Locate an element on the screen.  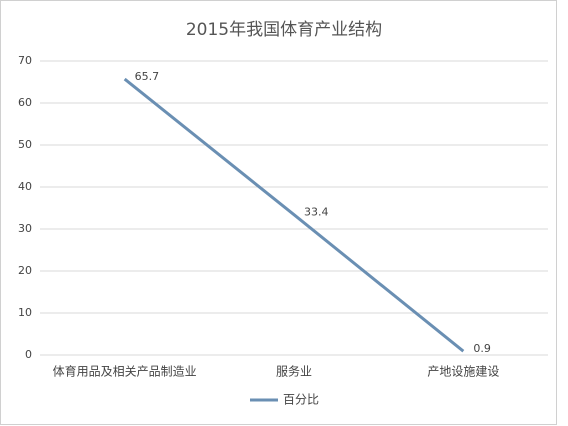
x-tick-label: 产地设施建设 is located at coordinates (463, 372).